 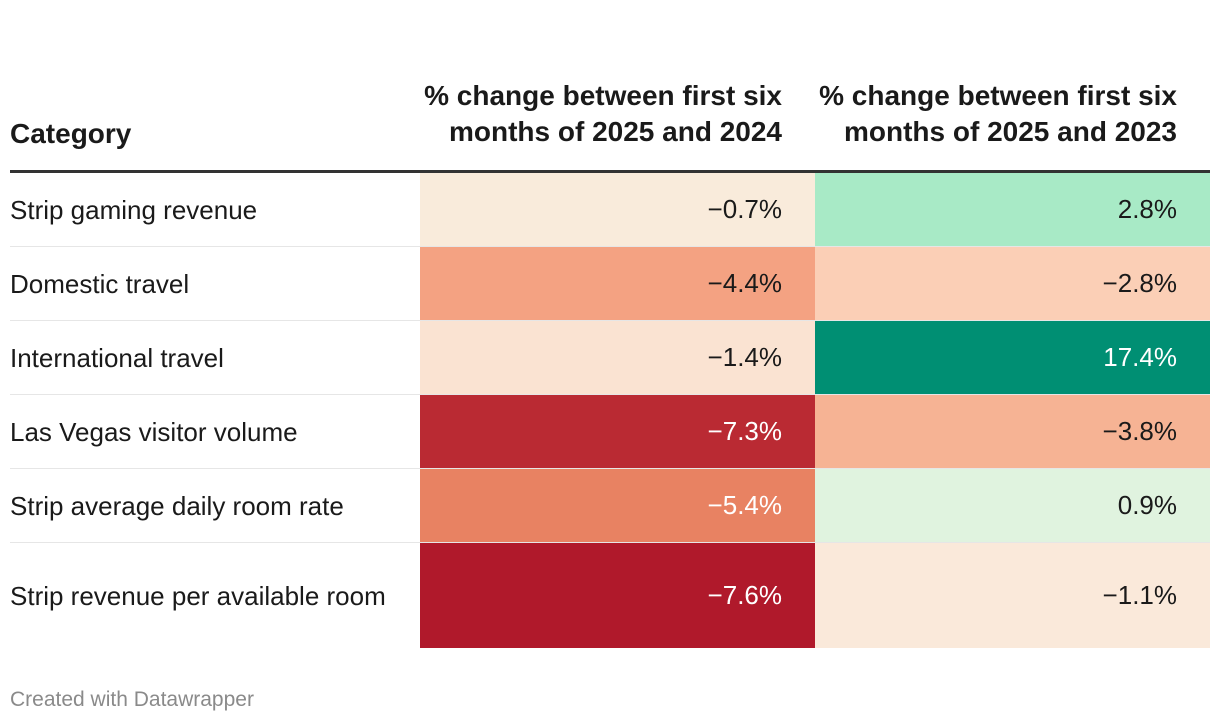 What do you see at coordinates (617, 595) in the screenshot?
I see `cell-change-2024: −7.6%` at bounding box center [617, 595].